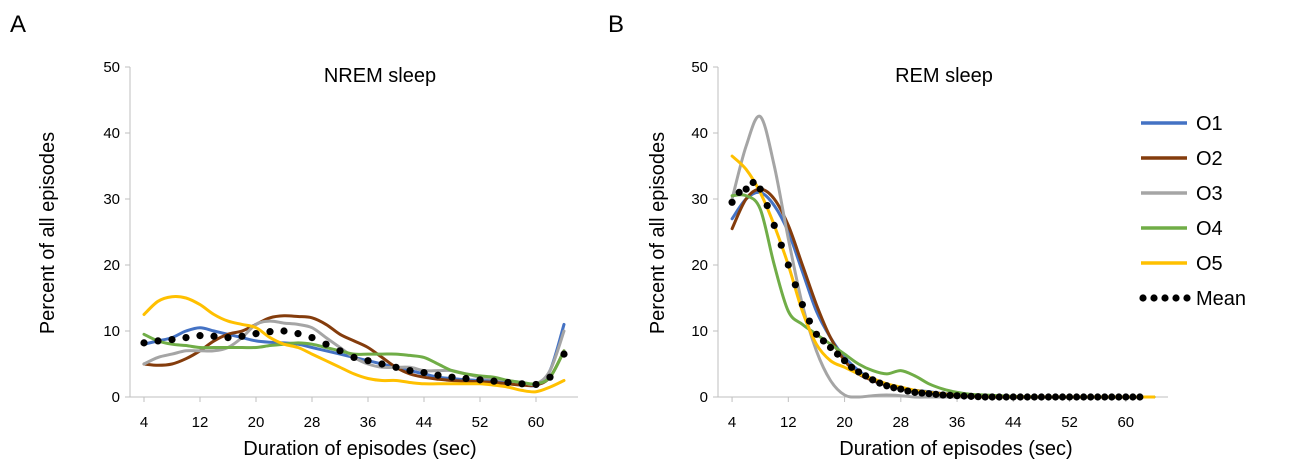 The height and width of the screenshot is (470, 1304). I want to click on x-tick-label: 20, so click(256, 422).